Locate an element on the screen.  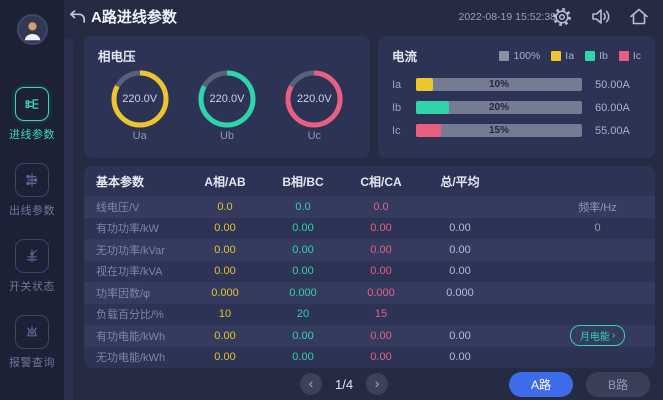
voltage-gauges: 220.0V Ua 220.0V Ub is located at coordinates (227, 104).